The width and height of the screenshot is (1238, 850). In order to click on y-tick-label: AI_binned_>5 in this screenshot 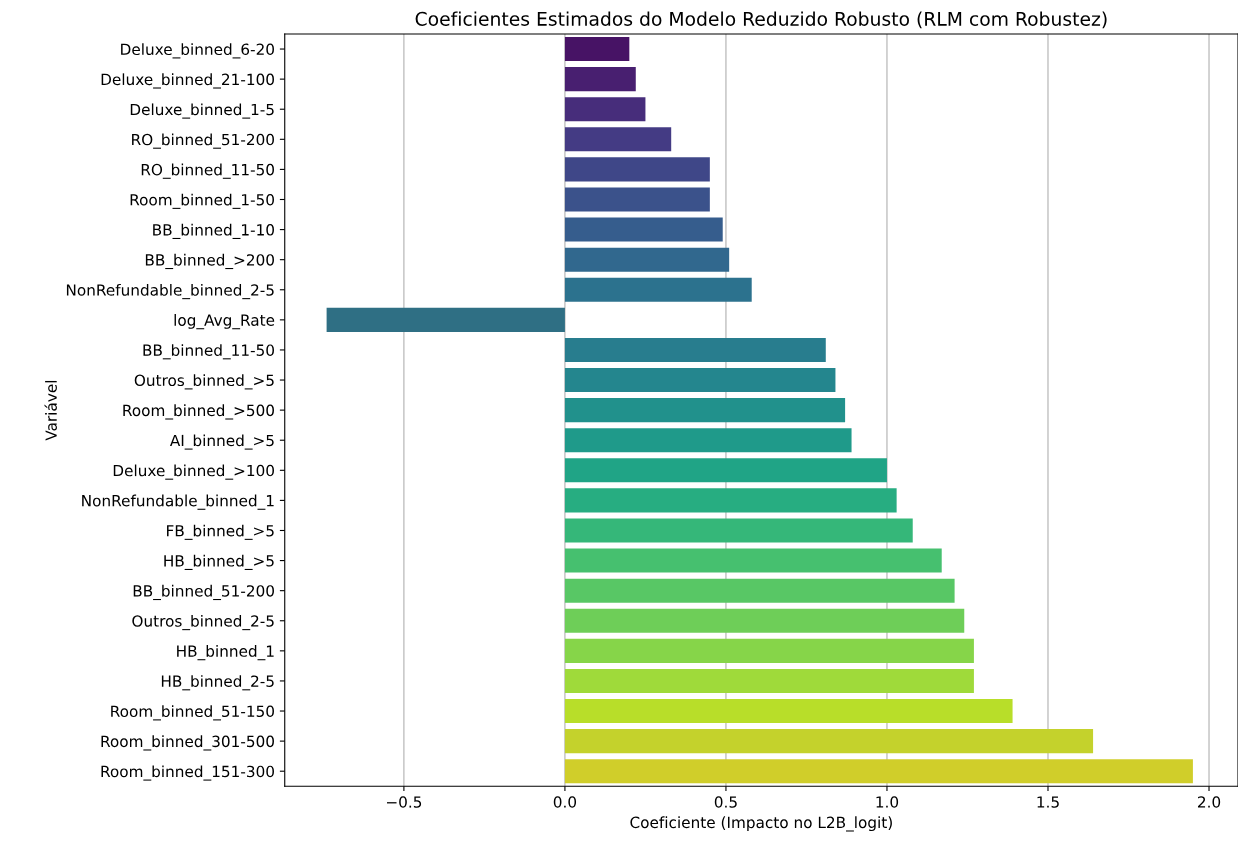, I will do `click(221, 442)`.